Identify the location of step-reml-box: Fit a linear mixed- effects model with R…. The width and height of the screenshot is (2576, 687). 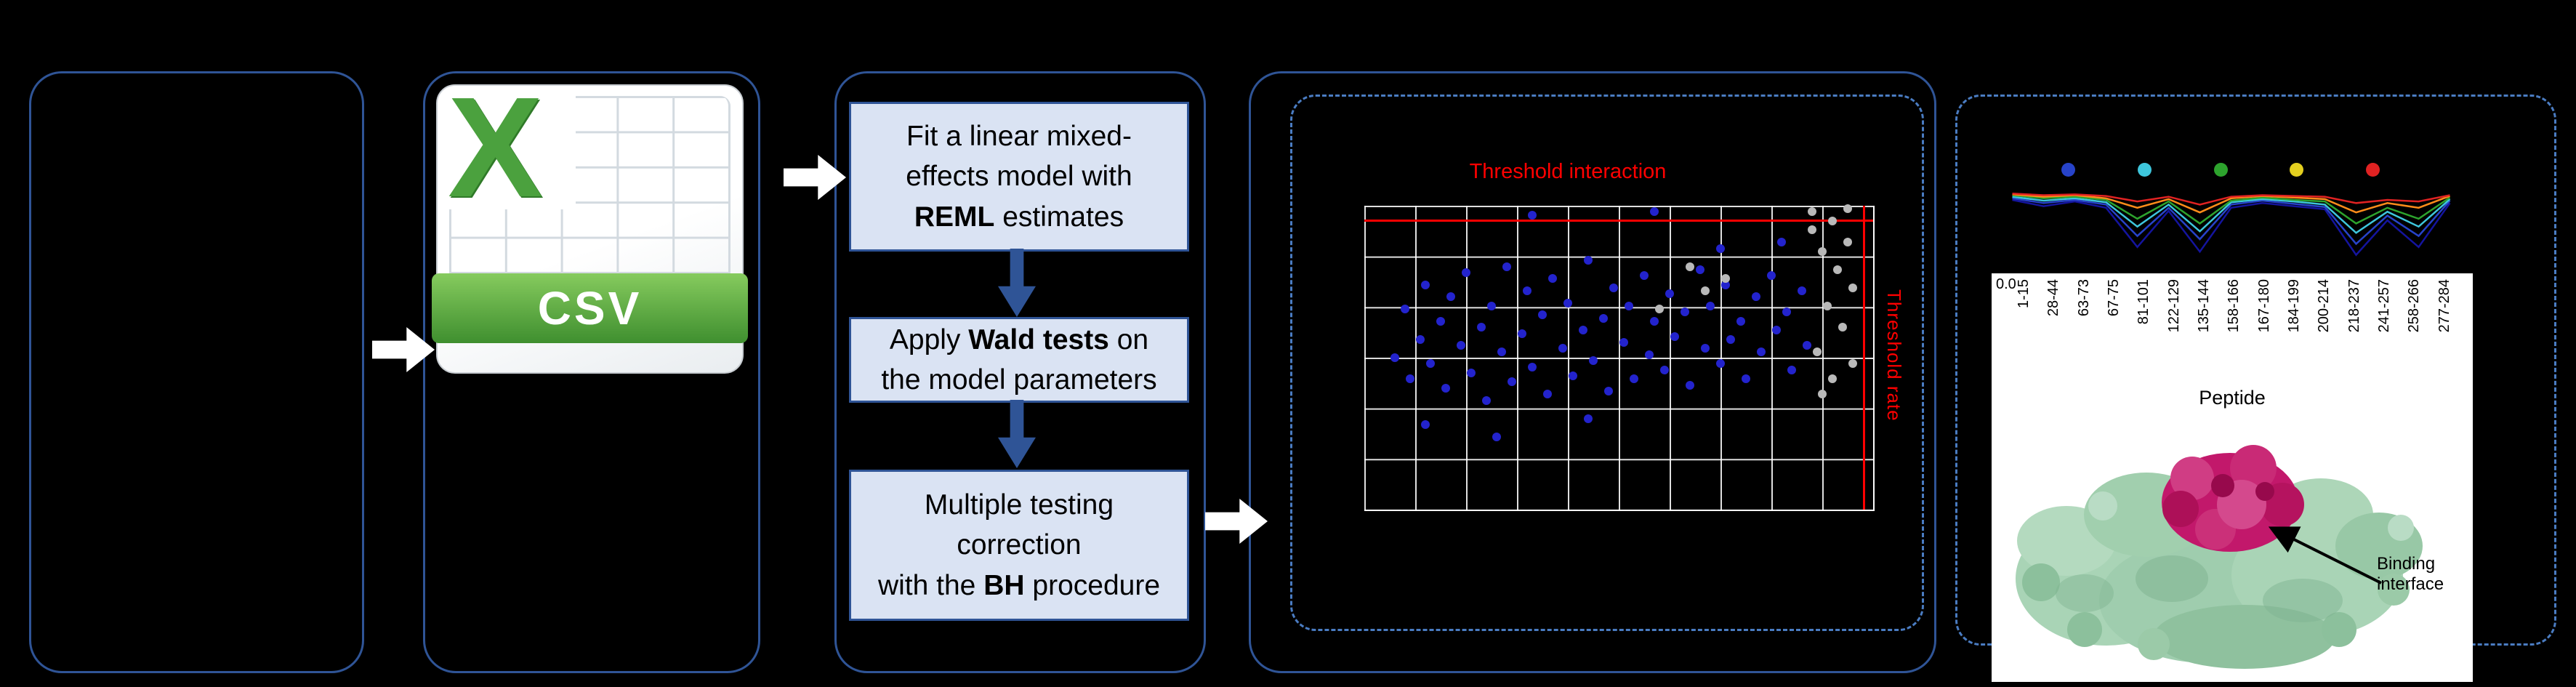
(1019, 177).